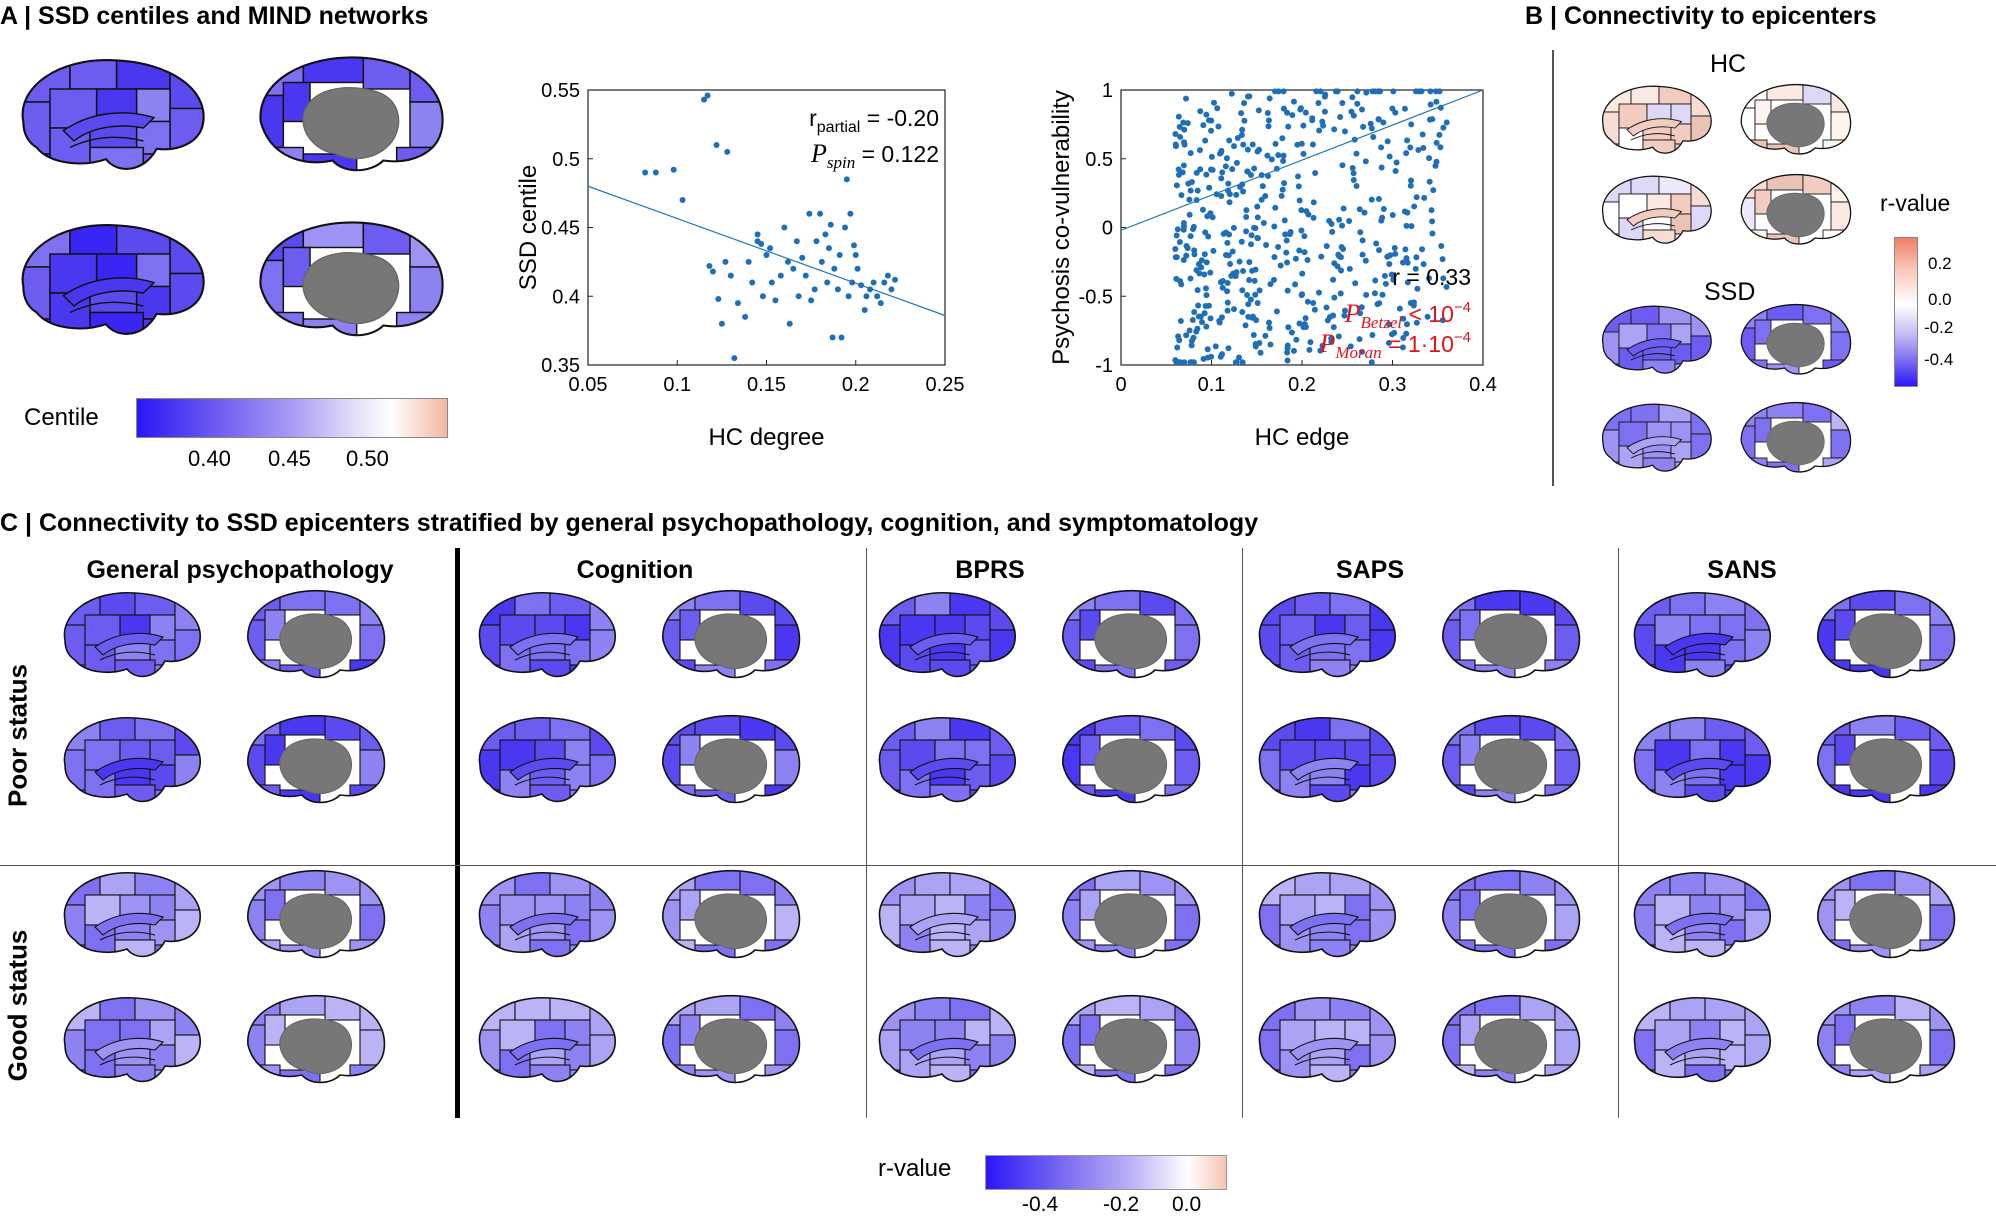 This screenshot has height=1227, width=1996. Describe the element at coordinates (766, 251) in the screenshot. I see `scatter1-fit-line` at that location.